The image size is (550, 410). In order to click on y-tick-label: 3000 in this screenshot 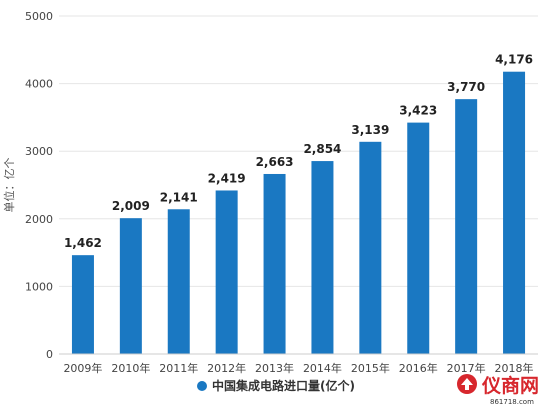, I will do `click(39, 151)`.